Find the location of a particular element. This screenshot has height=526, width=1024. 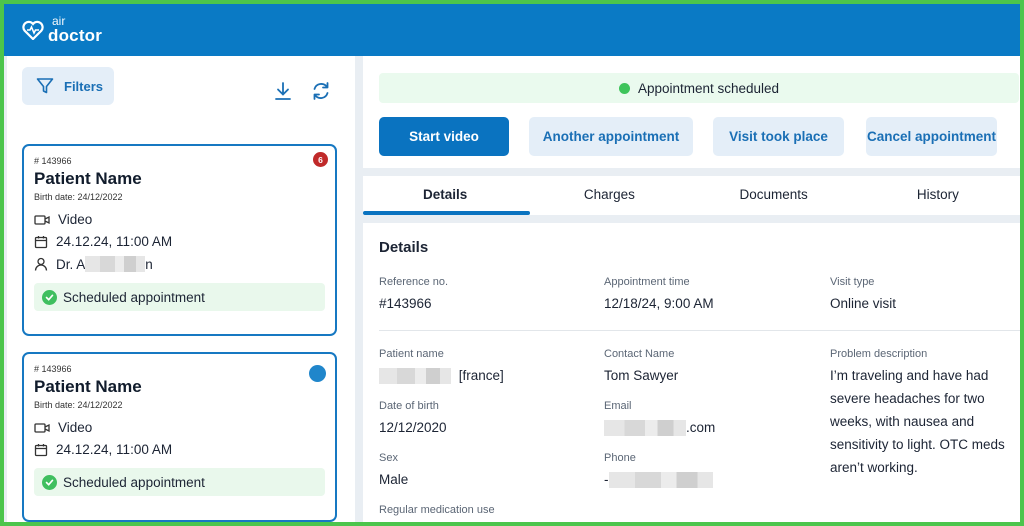

medication-label: Regular medication use is located at coordinates (437, 510).